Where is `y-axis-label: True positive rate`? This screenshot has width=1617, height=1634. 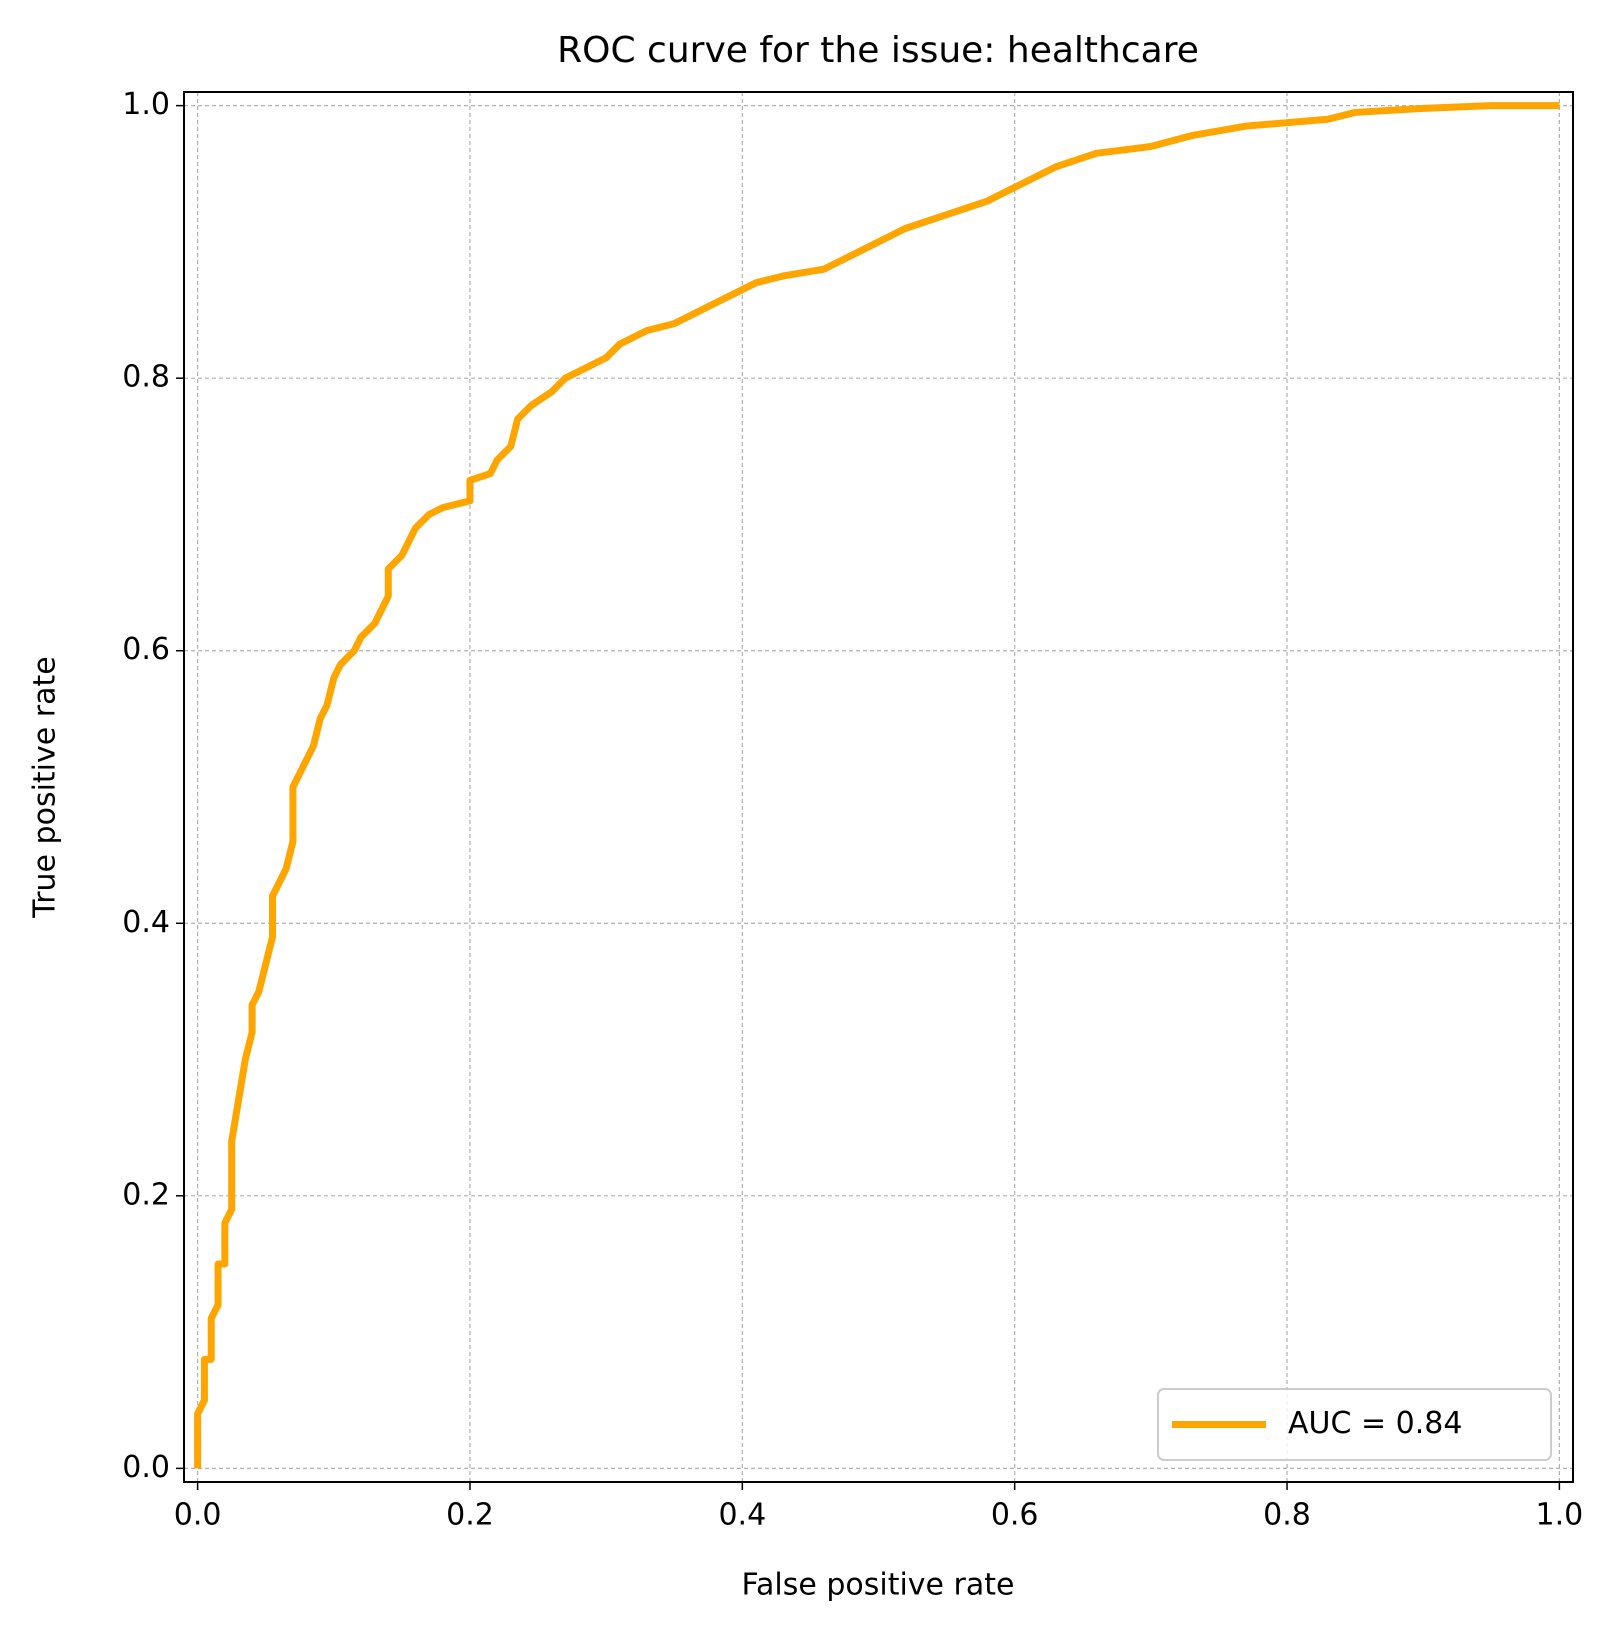 y-axis-label: True positive rate is located at coordinates (45, 787).